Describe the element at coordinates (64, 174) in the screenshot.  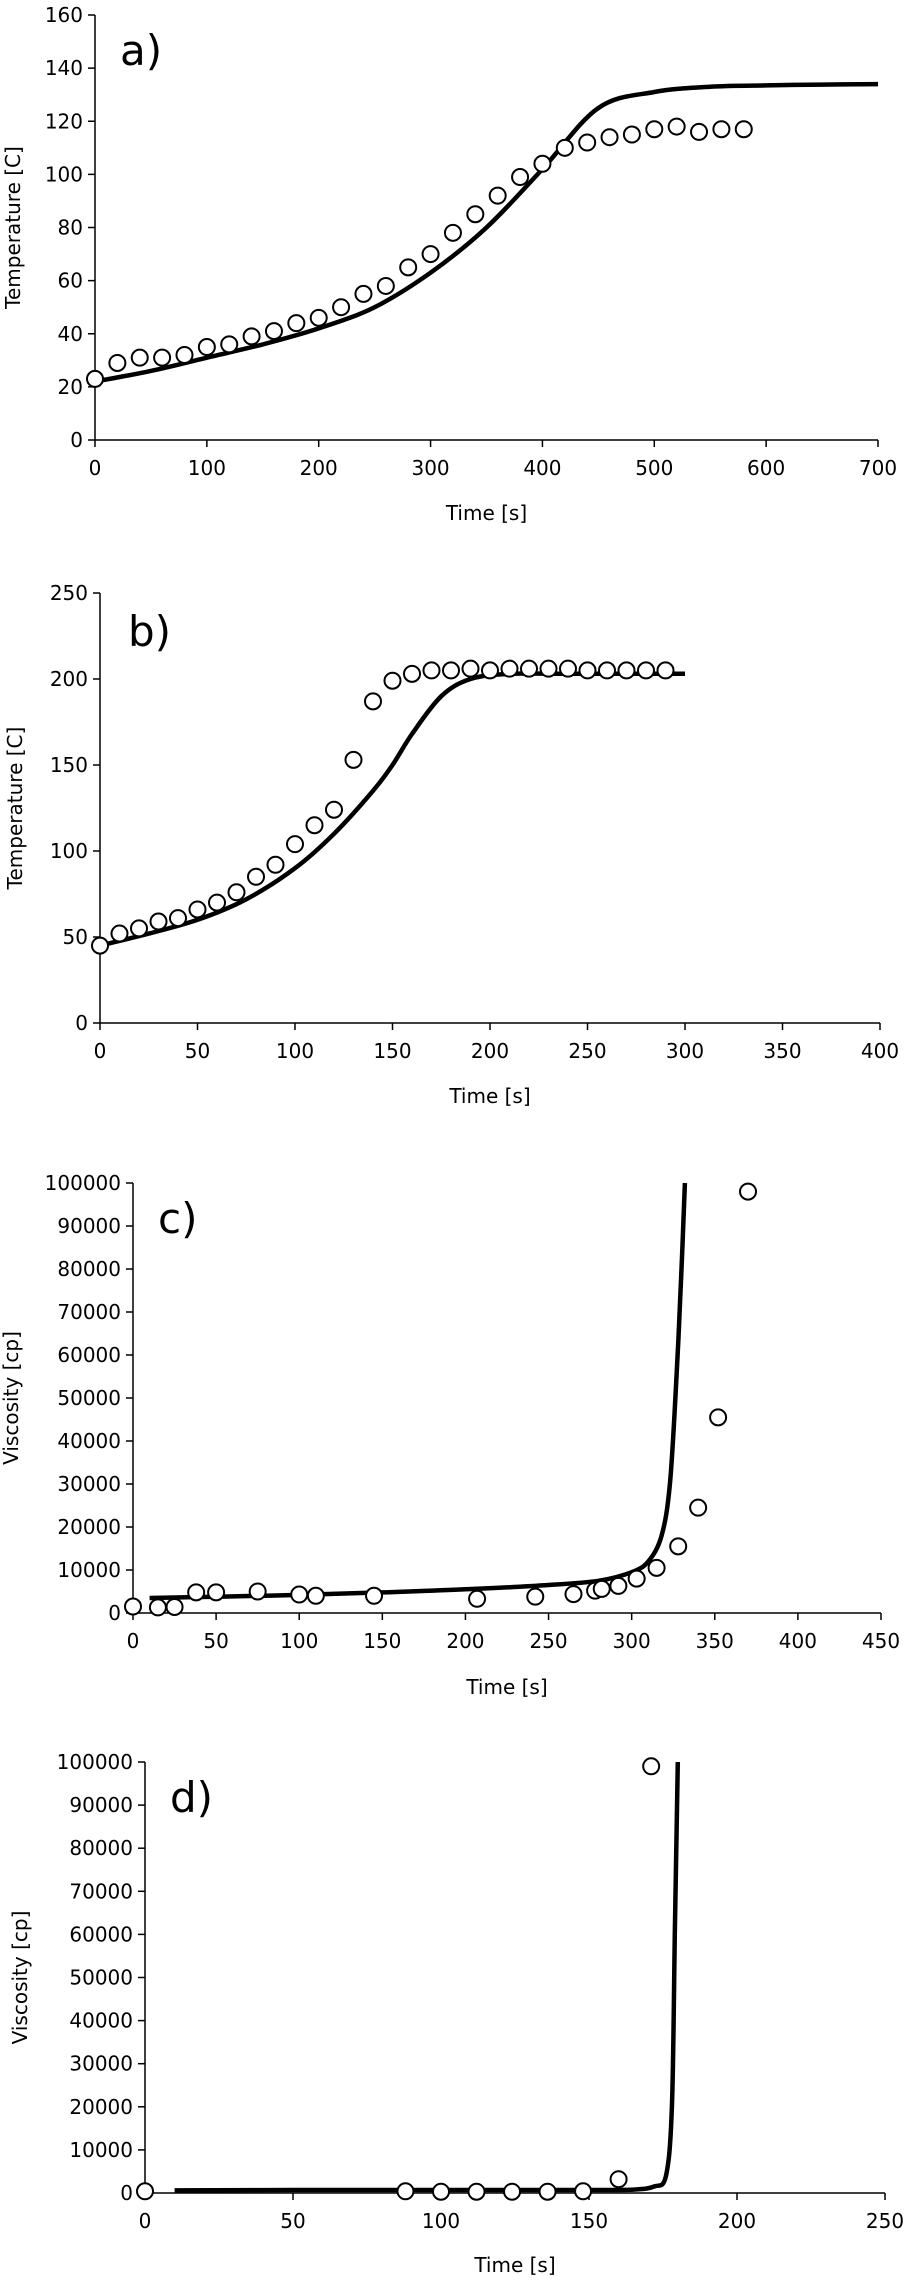
I see `y-tick-label: 100` at that location.